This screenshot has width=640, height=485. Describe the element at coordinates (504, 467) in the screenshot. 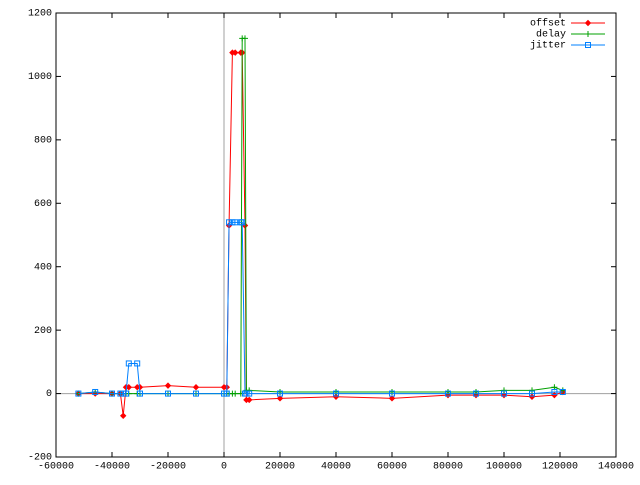

I see `x-tick-label: 100000` at that location.